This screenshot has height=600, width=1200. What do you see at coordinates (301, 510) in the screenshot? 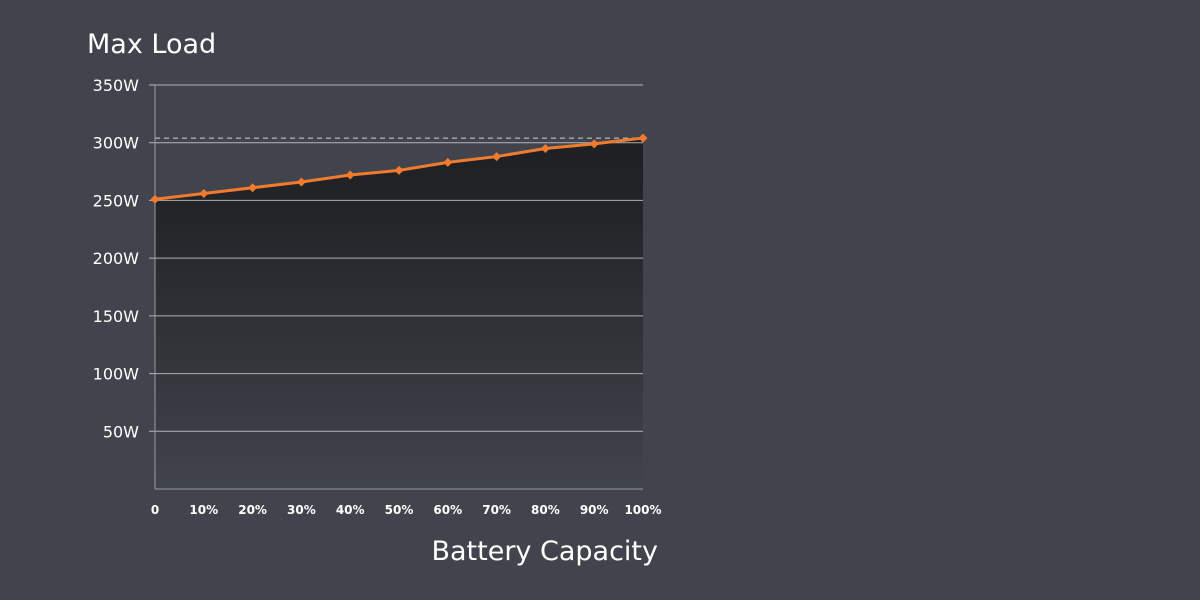
I see `x-tick-label: 30%` at bounding box center [301, 510].